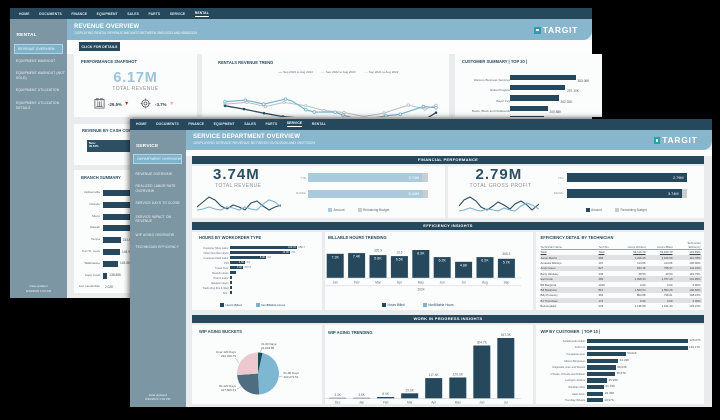  Describe the element at coordinates (458, 374) in the screenshot. I see `svg-text: 120.3K` at that location.